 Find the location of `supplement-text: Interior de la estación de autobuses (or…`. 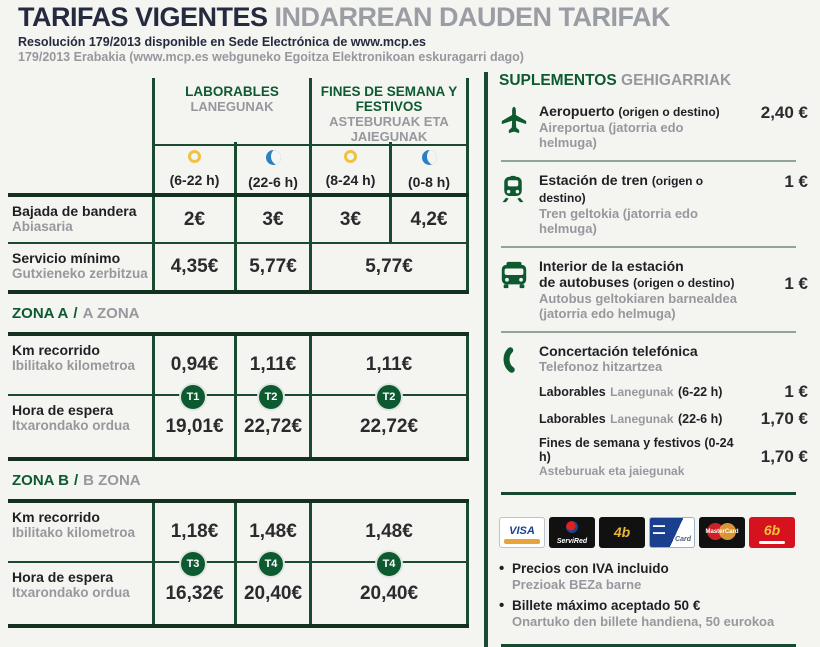

supplement-text: Interior de la estación de autobuses (or… is located at coordinates (641, 289).